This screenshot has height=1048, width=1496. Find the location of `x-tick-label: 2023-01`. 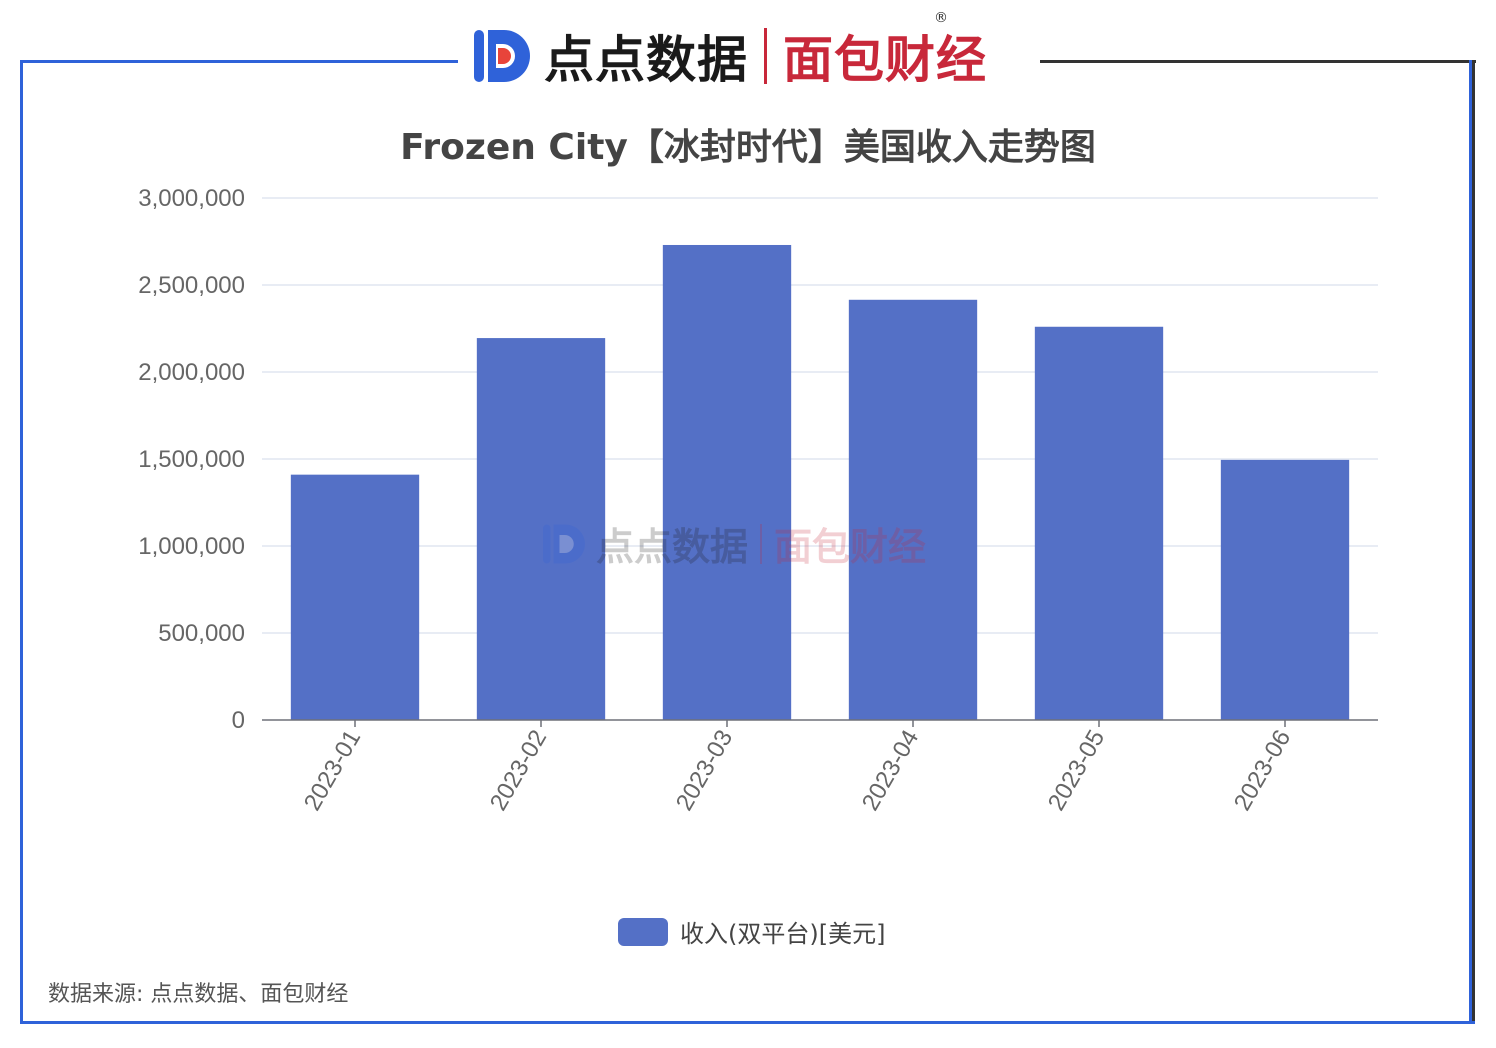

x-tick-label: 2023-01 is located at coordinates (332, 771).